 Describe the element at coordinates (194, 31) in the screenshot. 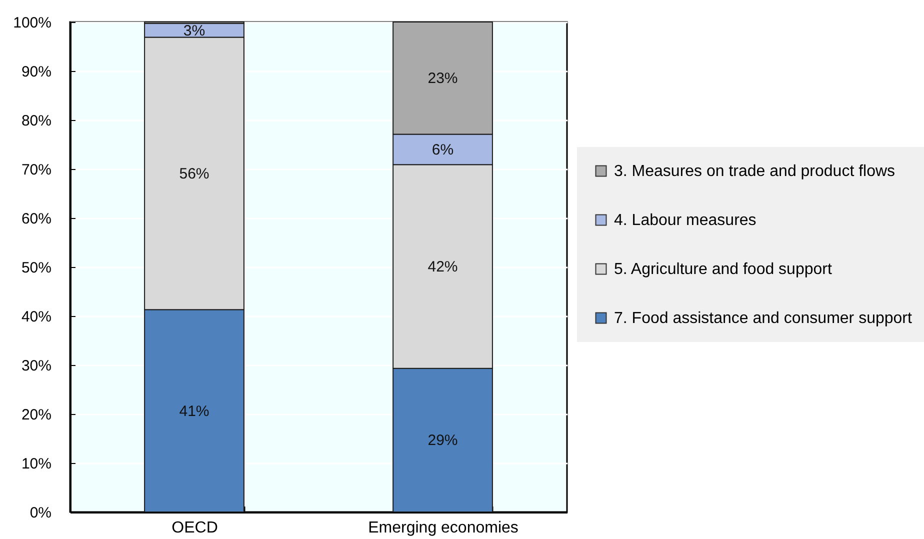

I see `data-label: 3%` at that location.